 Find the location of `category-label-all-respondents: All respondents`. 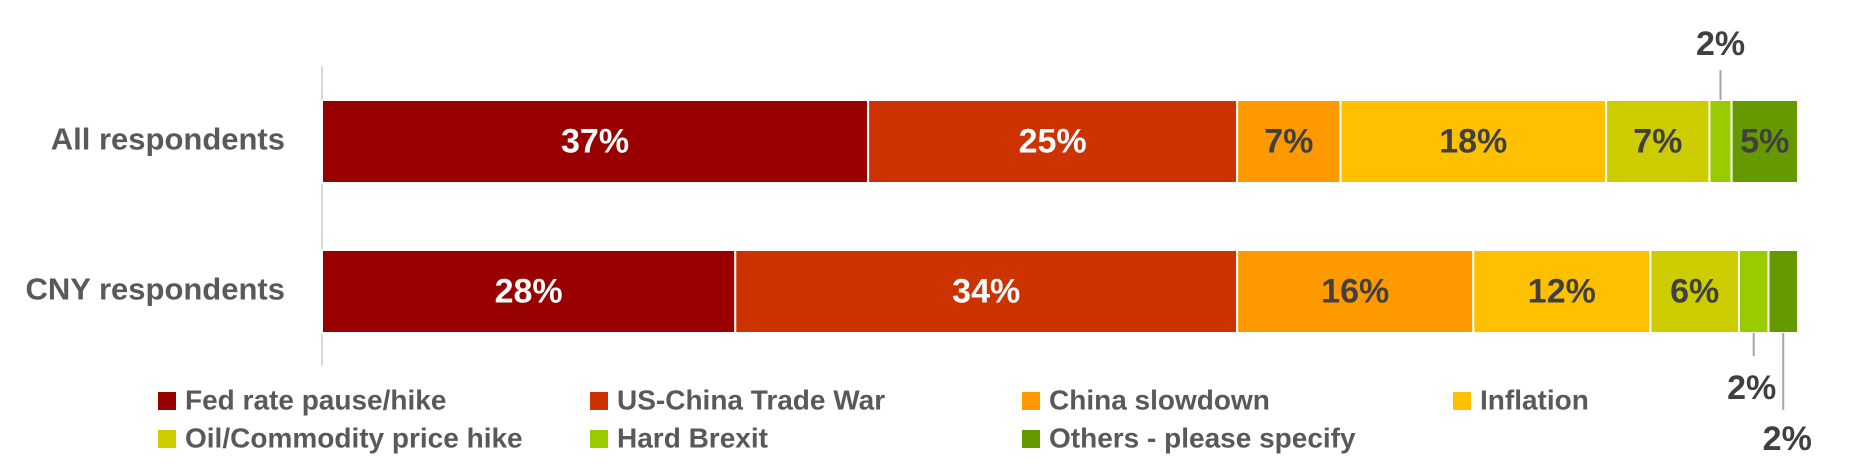

category-label-all-respondents: All respondents is located at coordinates (168, 139).